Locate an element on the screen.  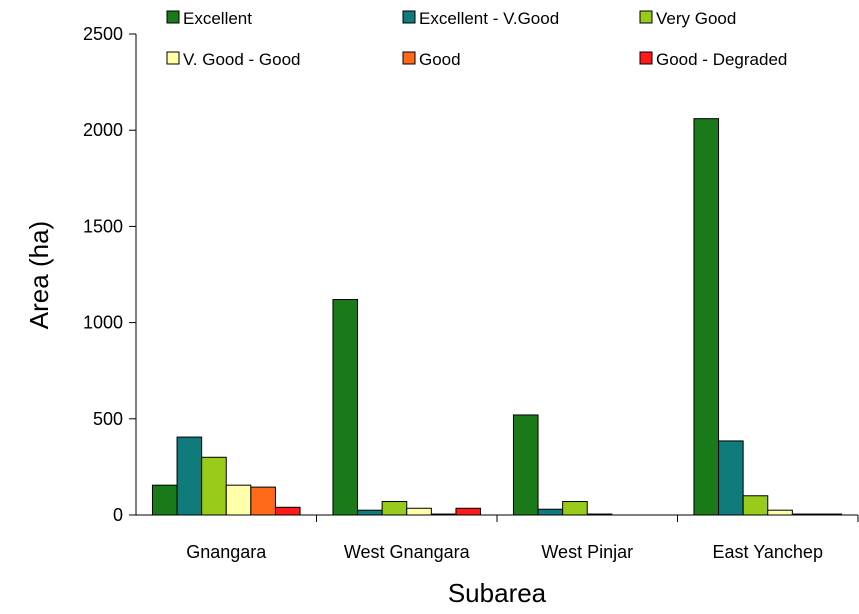
legend-label: Excellent is located at coordinates (217, 18).